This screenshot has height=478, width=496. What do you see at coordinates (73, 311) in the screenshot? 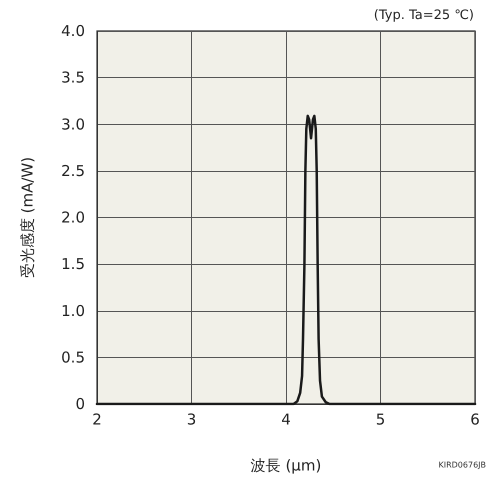
I see `y-tick-label: 1.0` at bounding box center [73, 311].